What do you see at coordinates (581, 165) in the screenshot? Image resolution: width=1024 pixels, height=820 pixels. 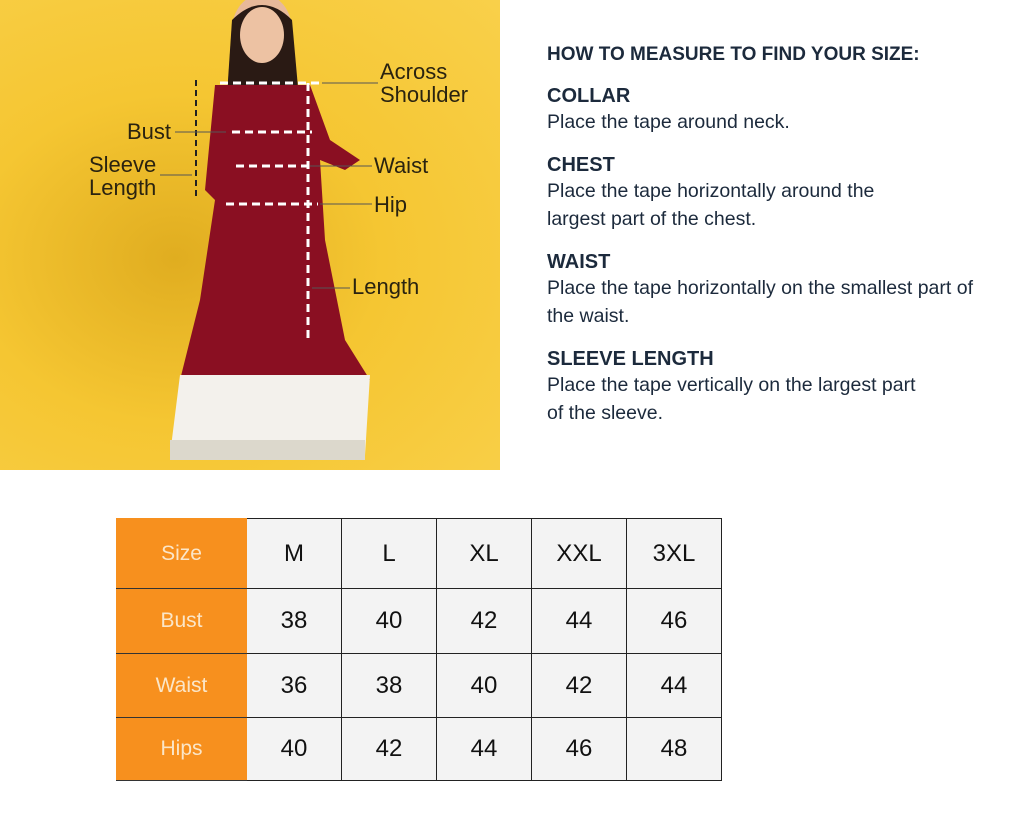 I see `section-heading: CHEST` at bounding box center [581, 165].